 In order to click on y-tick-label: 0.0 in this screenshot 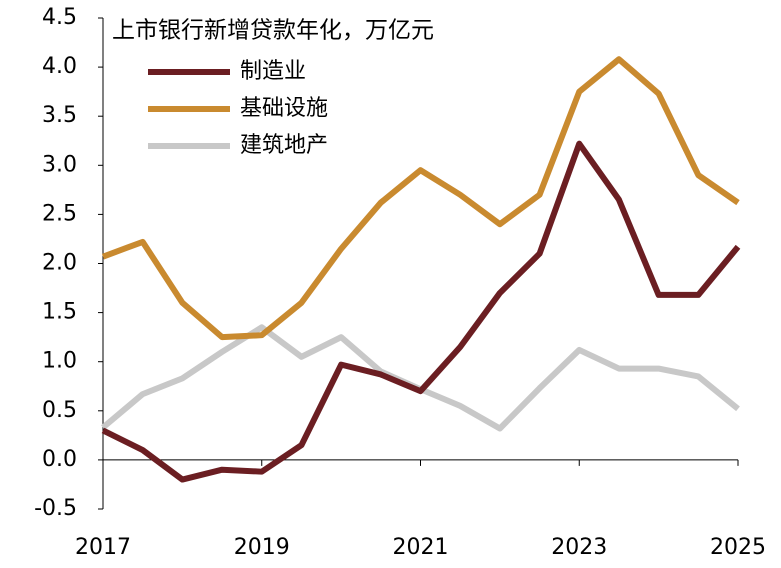, I will do `click(59, 459)`.